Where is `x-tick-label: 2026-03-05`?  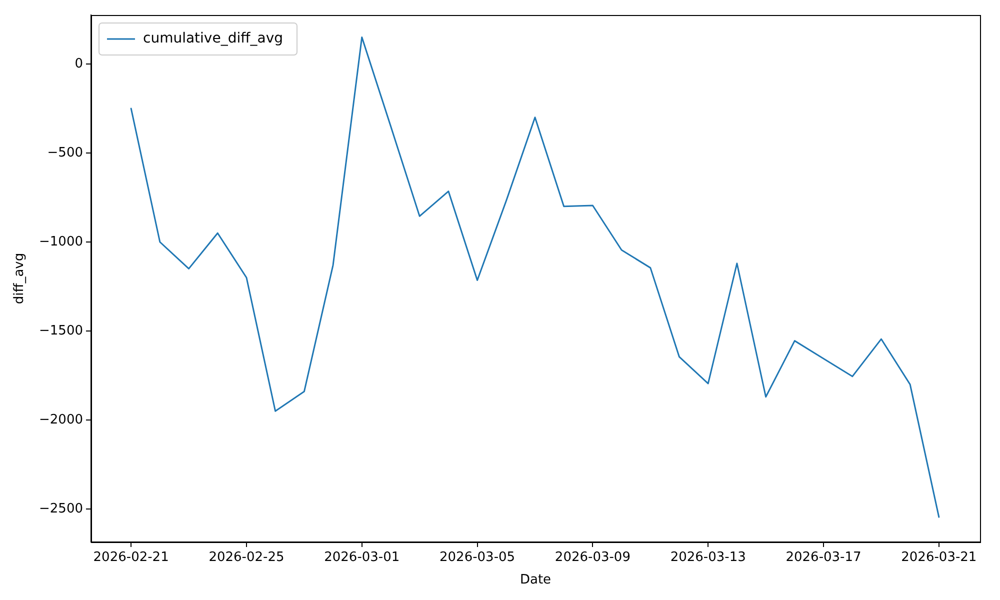
x-tick-label: 2026-03-05 is located at coordinates (478, 558).